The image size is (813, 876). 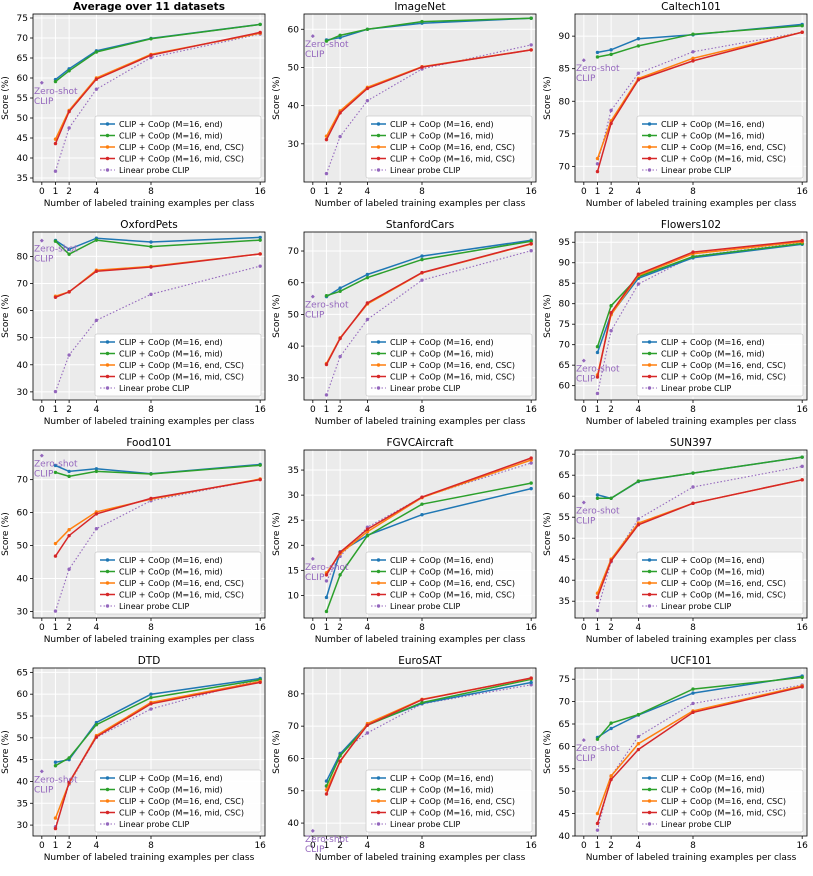 I want to click on y-tick-label: 95, so click(x=564, y=243).